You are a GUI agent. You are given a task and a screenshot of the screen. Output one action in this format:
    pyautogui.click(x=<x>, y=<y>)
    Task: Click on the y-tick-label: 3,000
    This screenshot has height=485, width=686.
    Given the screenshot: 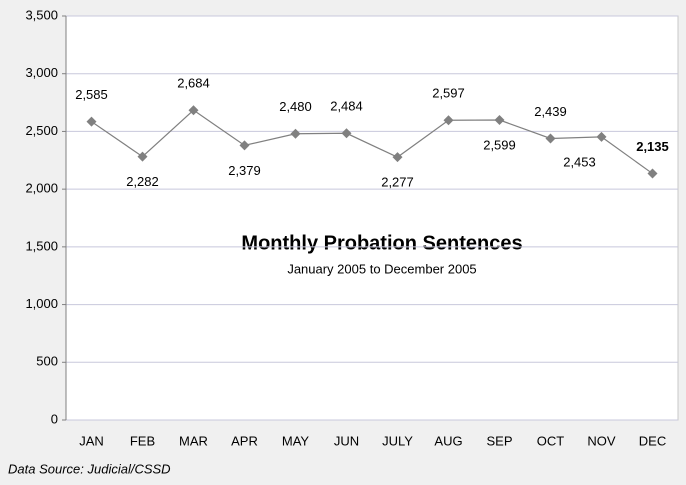 What is the action you would take?
    pyautogui.click(x=41, y=72)
    